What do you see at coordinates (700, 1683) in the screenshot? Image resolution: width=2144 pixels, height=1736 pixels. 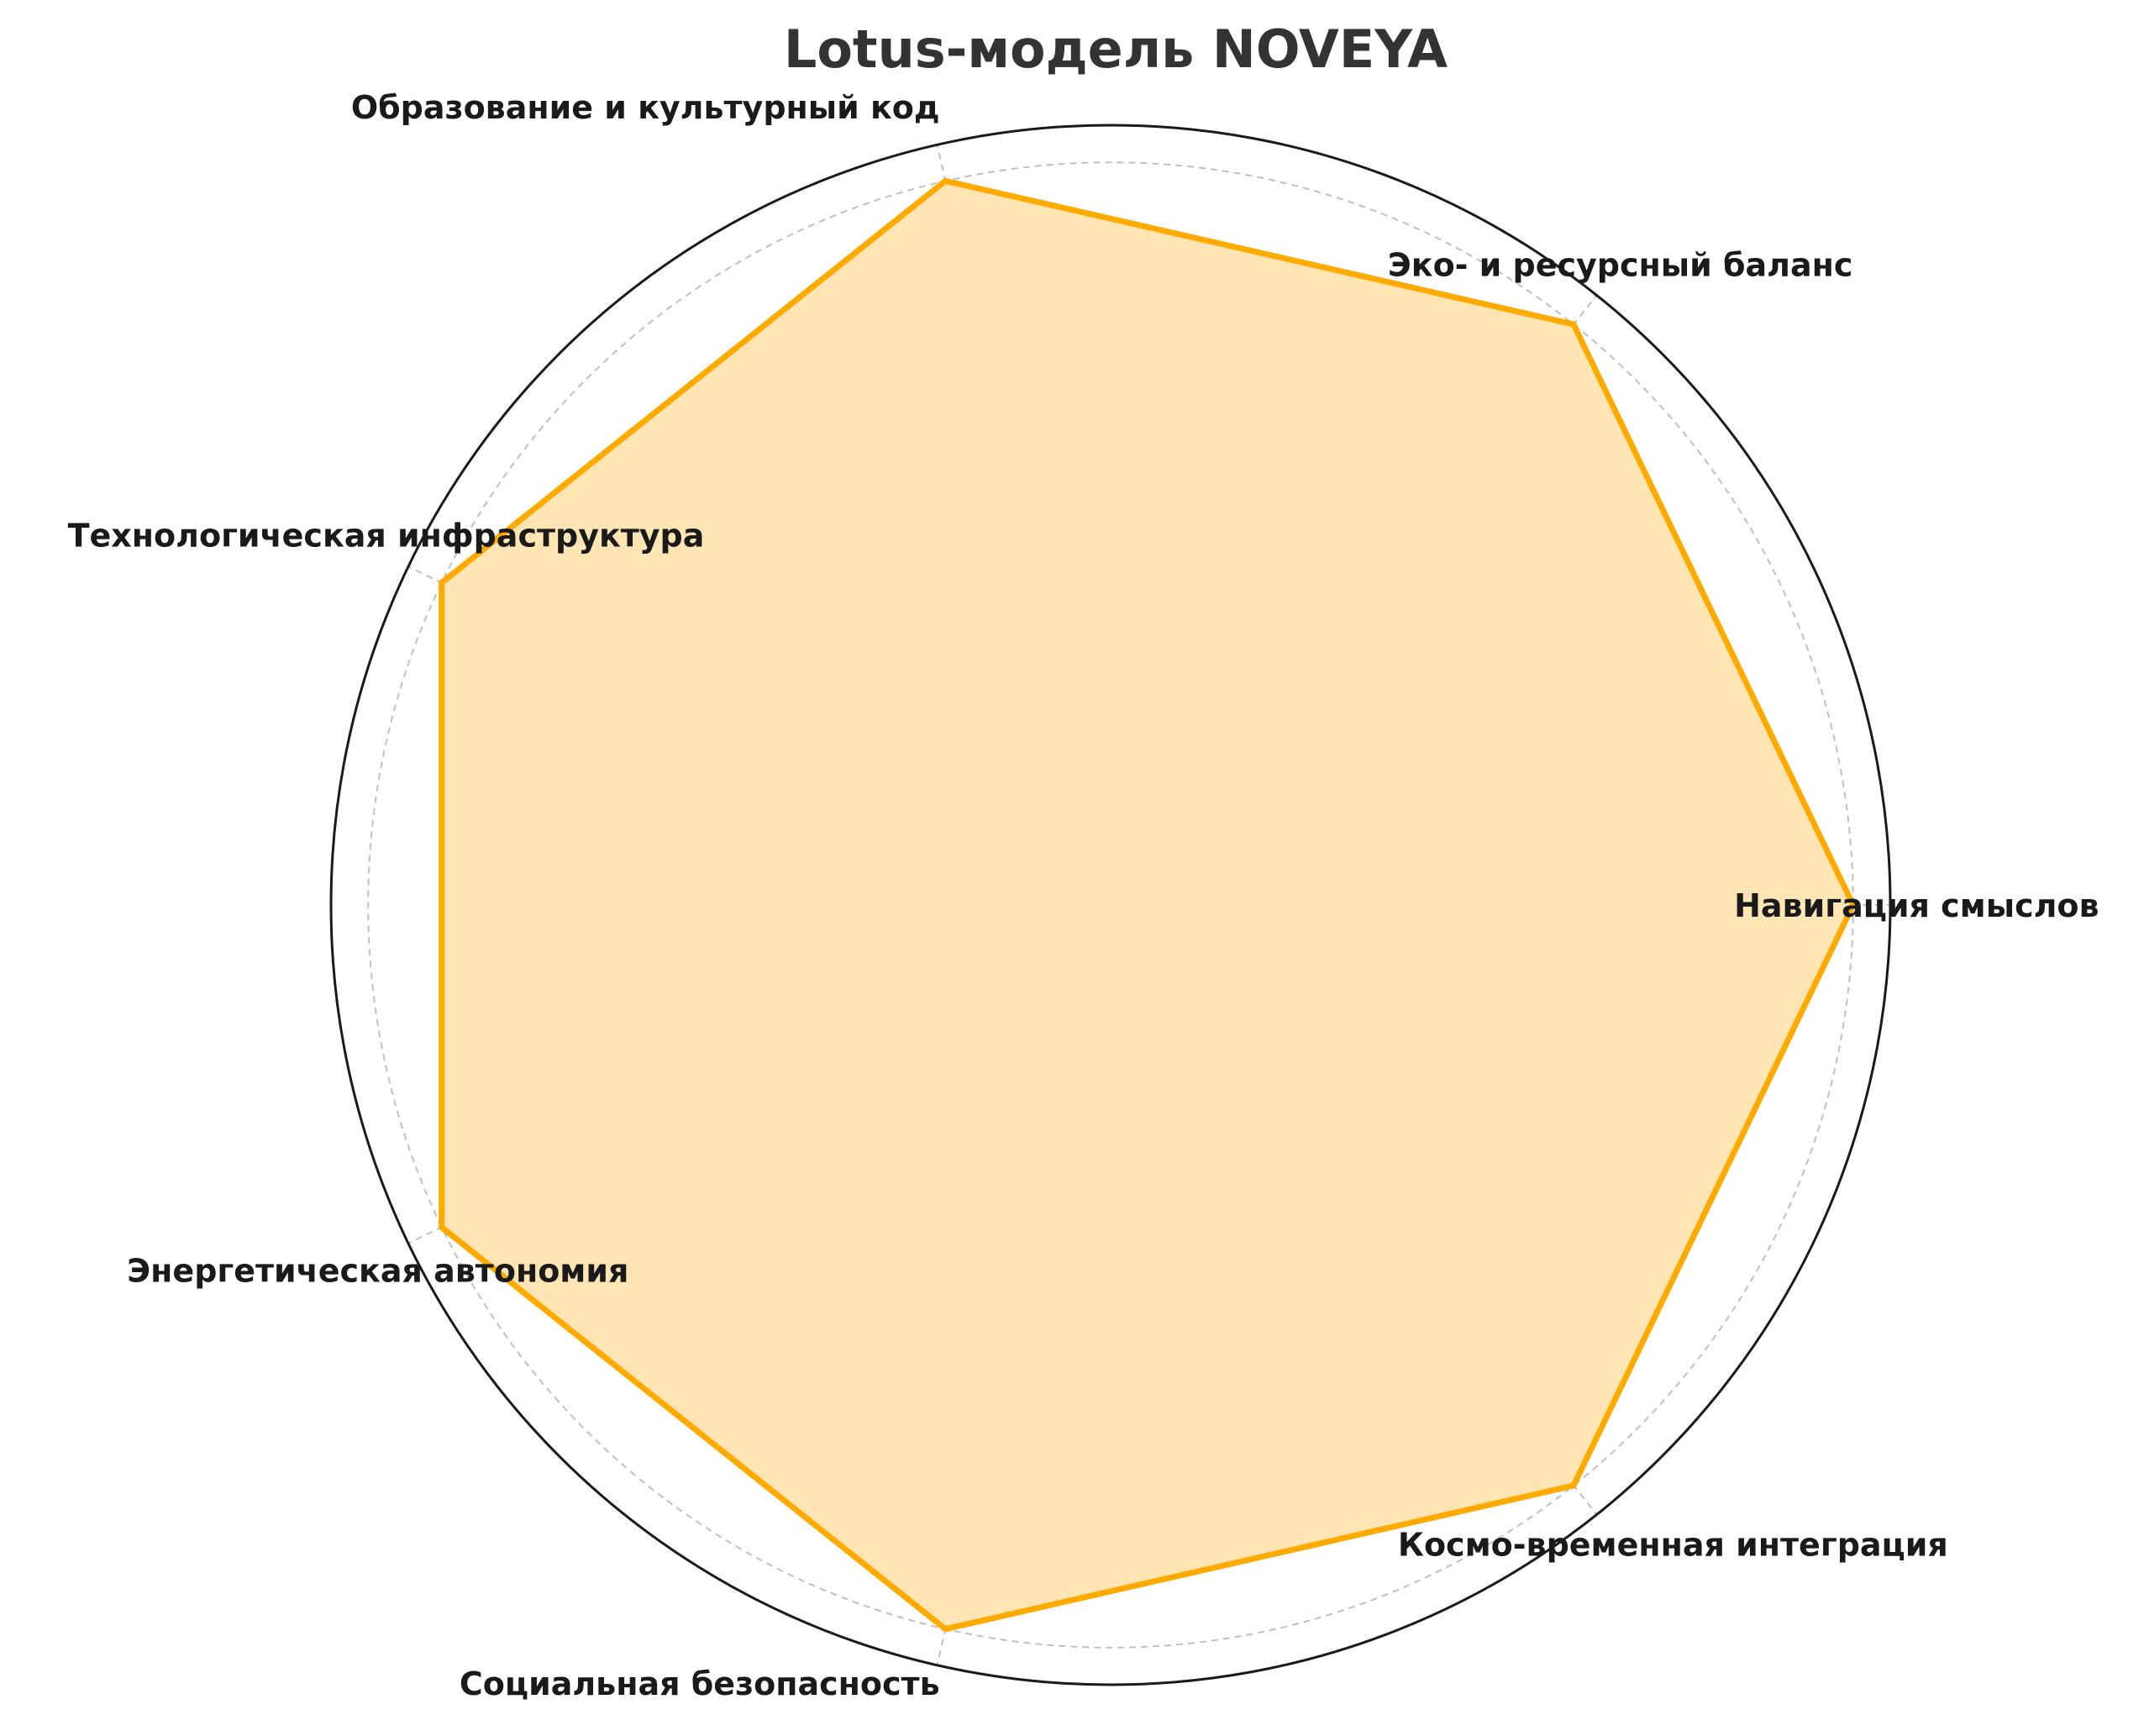 I see `axis-label-6: Социальная безопасность` at bounding box center [700, 1683].